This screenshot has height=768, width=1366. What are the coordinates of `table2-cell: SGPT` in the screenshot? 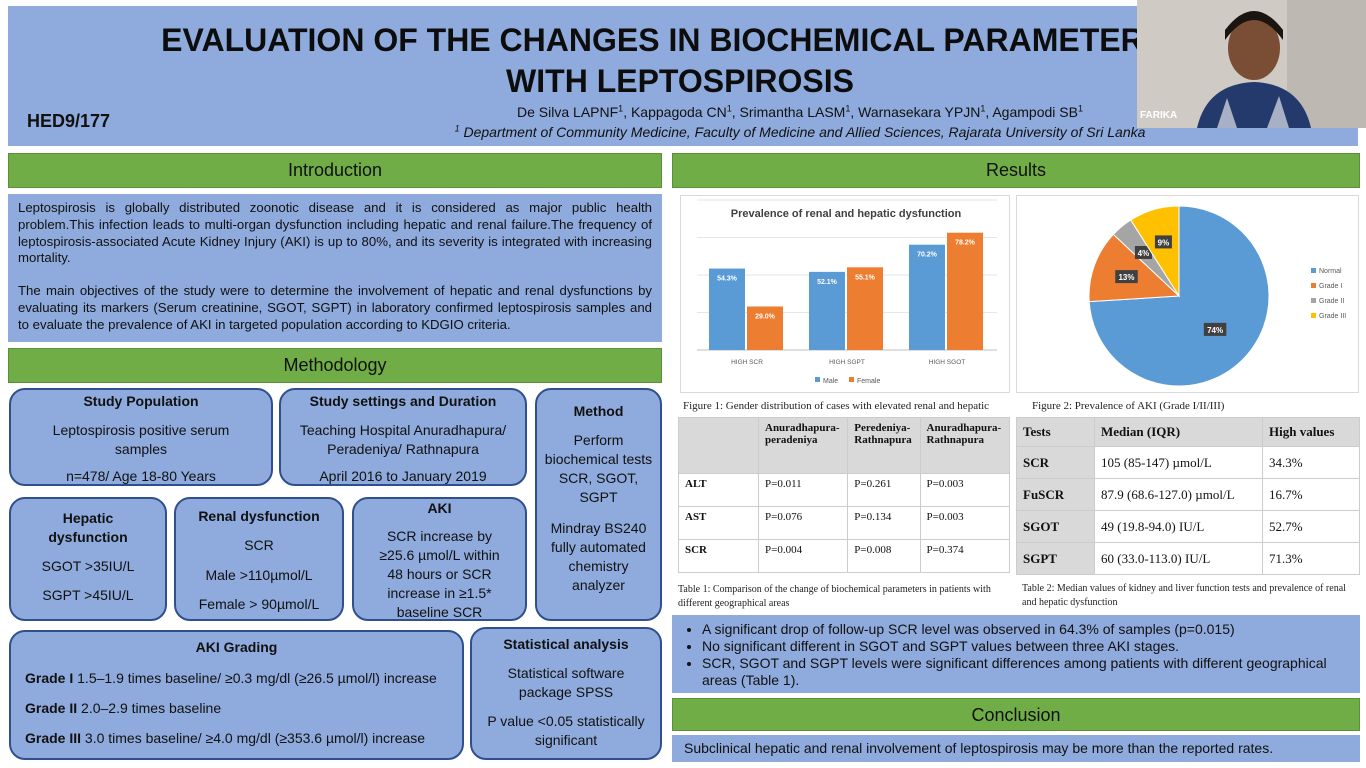 It's located at (1055, 558).